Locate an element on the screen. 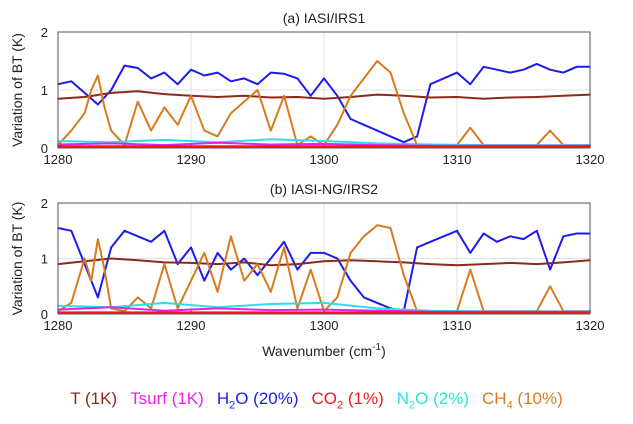 The image size is (633, 424). legend-label-t: T (1K) is located at coordinates (94, 398).